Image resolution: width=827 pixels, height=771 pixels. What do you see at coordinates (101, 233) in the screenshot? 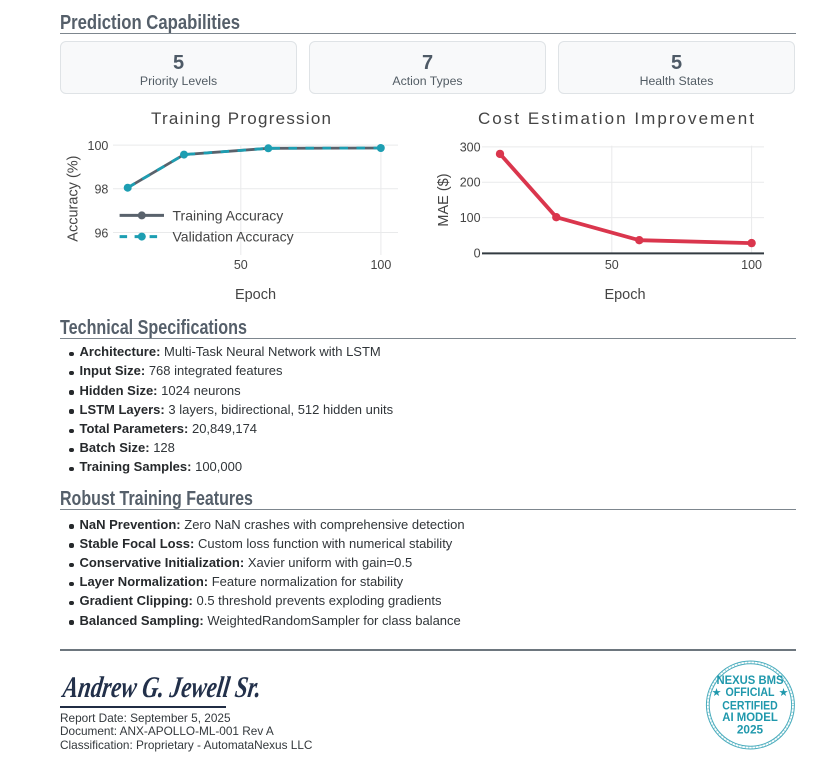
I see `svg-text: 96` at bounding box center [101, 233].